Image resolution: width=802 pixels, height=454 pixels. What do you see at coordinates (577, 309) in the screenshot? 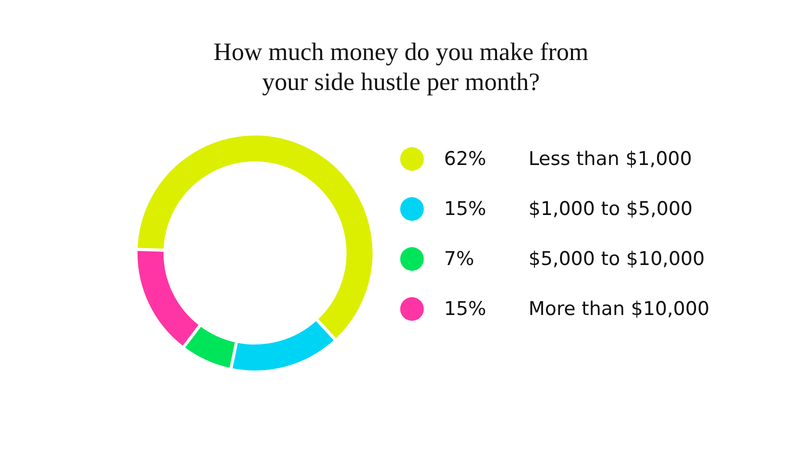
I see `legend-label: 15% More than $10,000` at bounding box center [577, 309].